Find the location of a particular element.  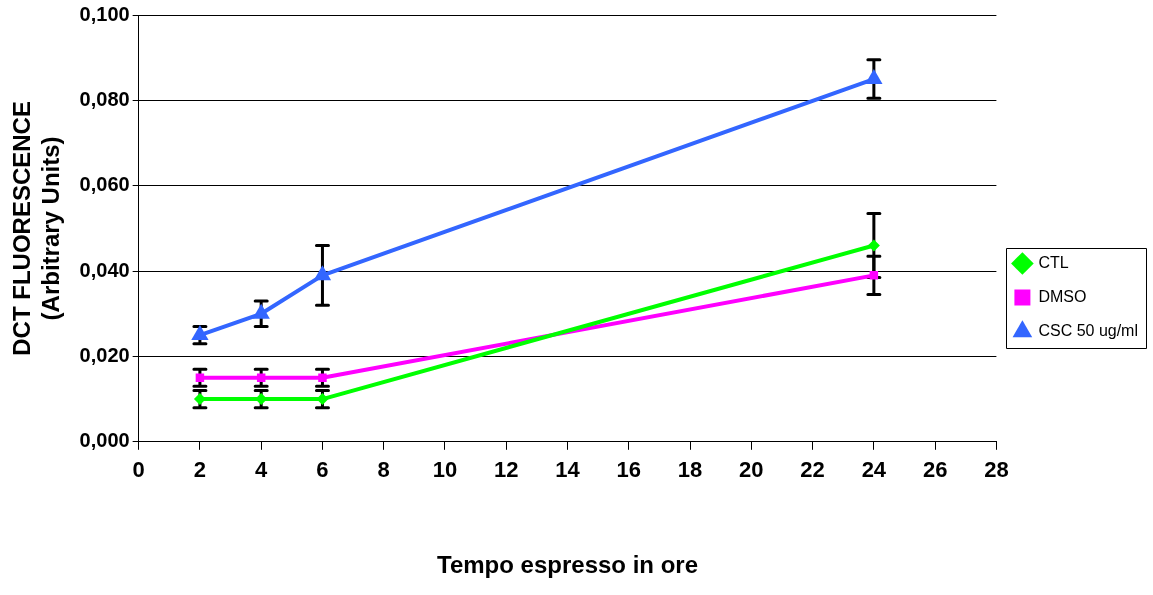

x-tick-label: 20 is located at coordinates (751, 470).